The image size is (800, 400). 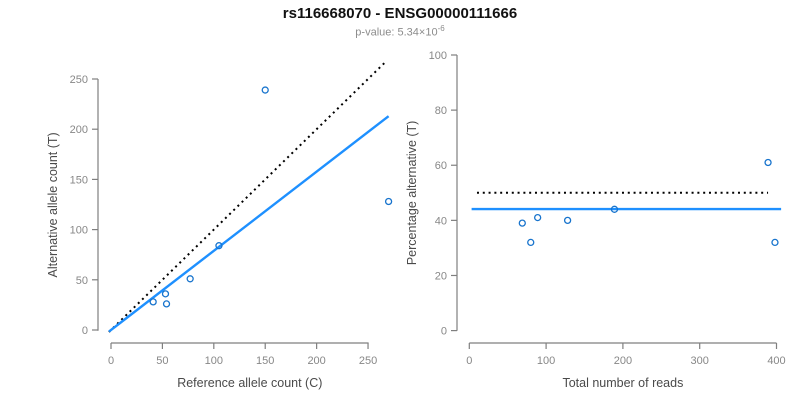 What do you see at coordinates (400, 13) in the screenshot?
I see `page-title: rs116668070 - ENSG00000111666` at bounding box center [400, 13].